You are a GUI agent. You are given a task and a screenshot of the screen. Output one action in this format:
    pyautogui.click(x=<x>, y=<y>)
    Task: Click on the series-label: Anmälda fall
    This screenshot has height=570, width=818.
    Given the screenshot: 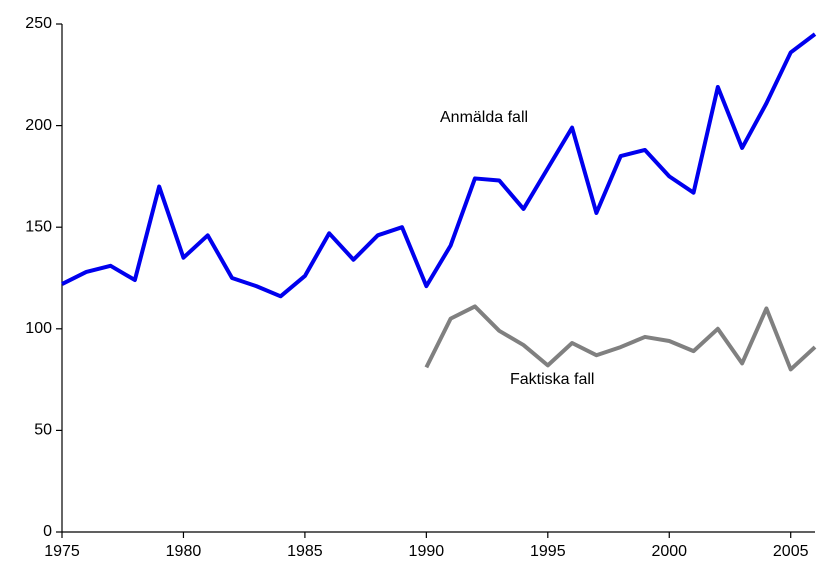 What is the action you would take?
    pyautogui.click(x=484, y=117)
    